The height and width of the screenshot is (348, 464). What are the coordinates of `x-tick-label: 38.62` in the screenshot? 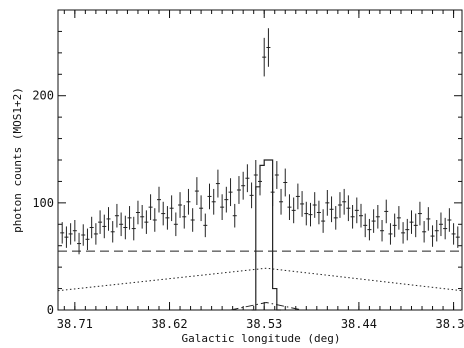 It's located at (169, 324).